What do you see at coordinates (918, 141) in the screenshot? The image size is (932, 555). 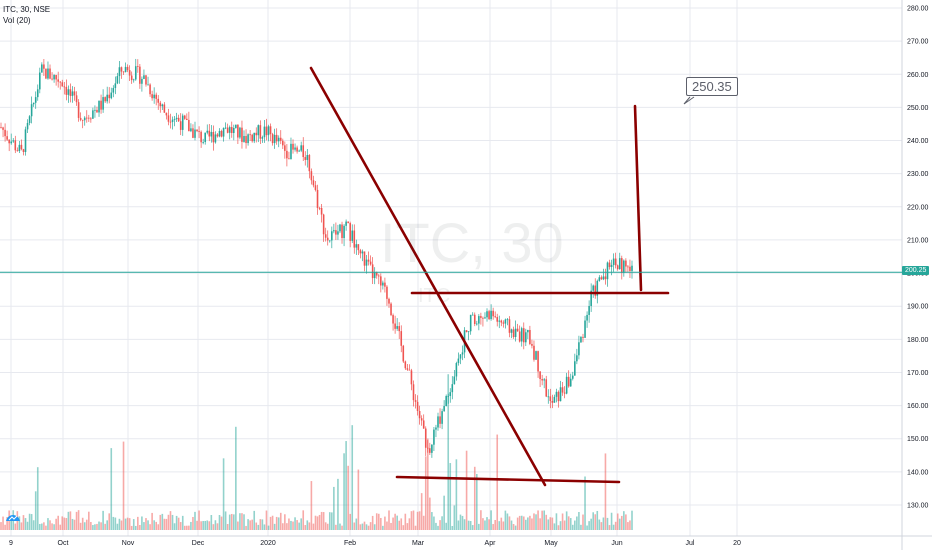 I see `y-tick-label: 240.00` at bounding box center [918, 141].